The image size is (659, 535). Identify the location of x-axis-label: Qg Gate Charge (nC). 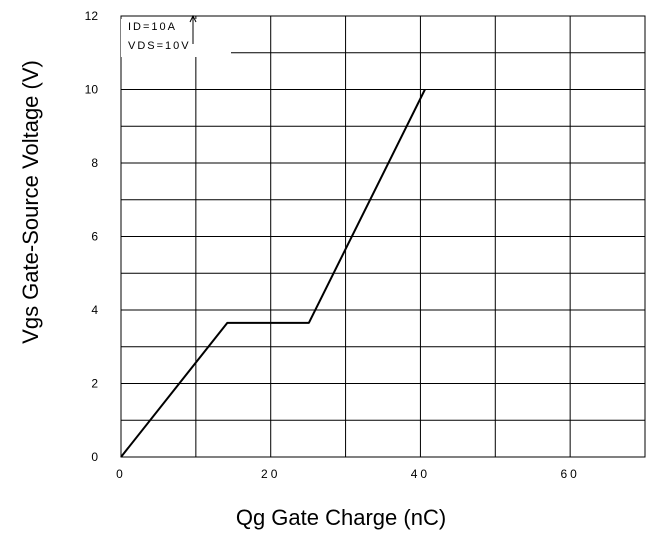
(341, 517).